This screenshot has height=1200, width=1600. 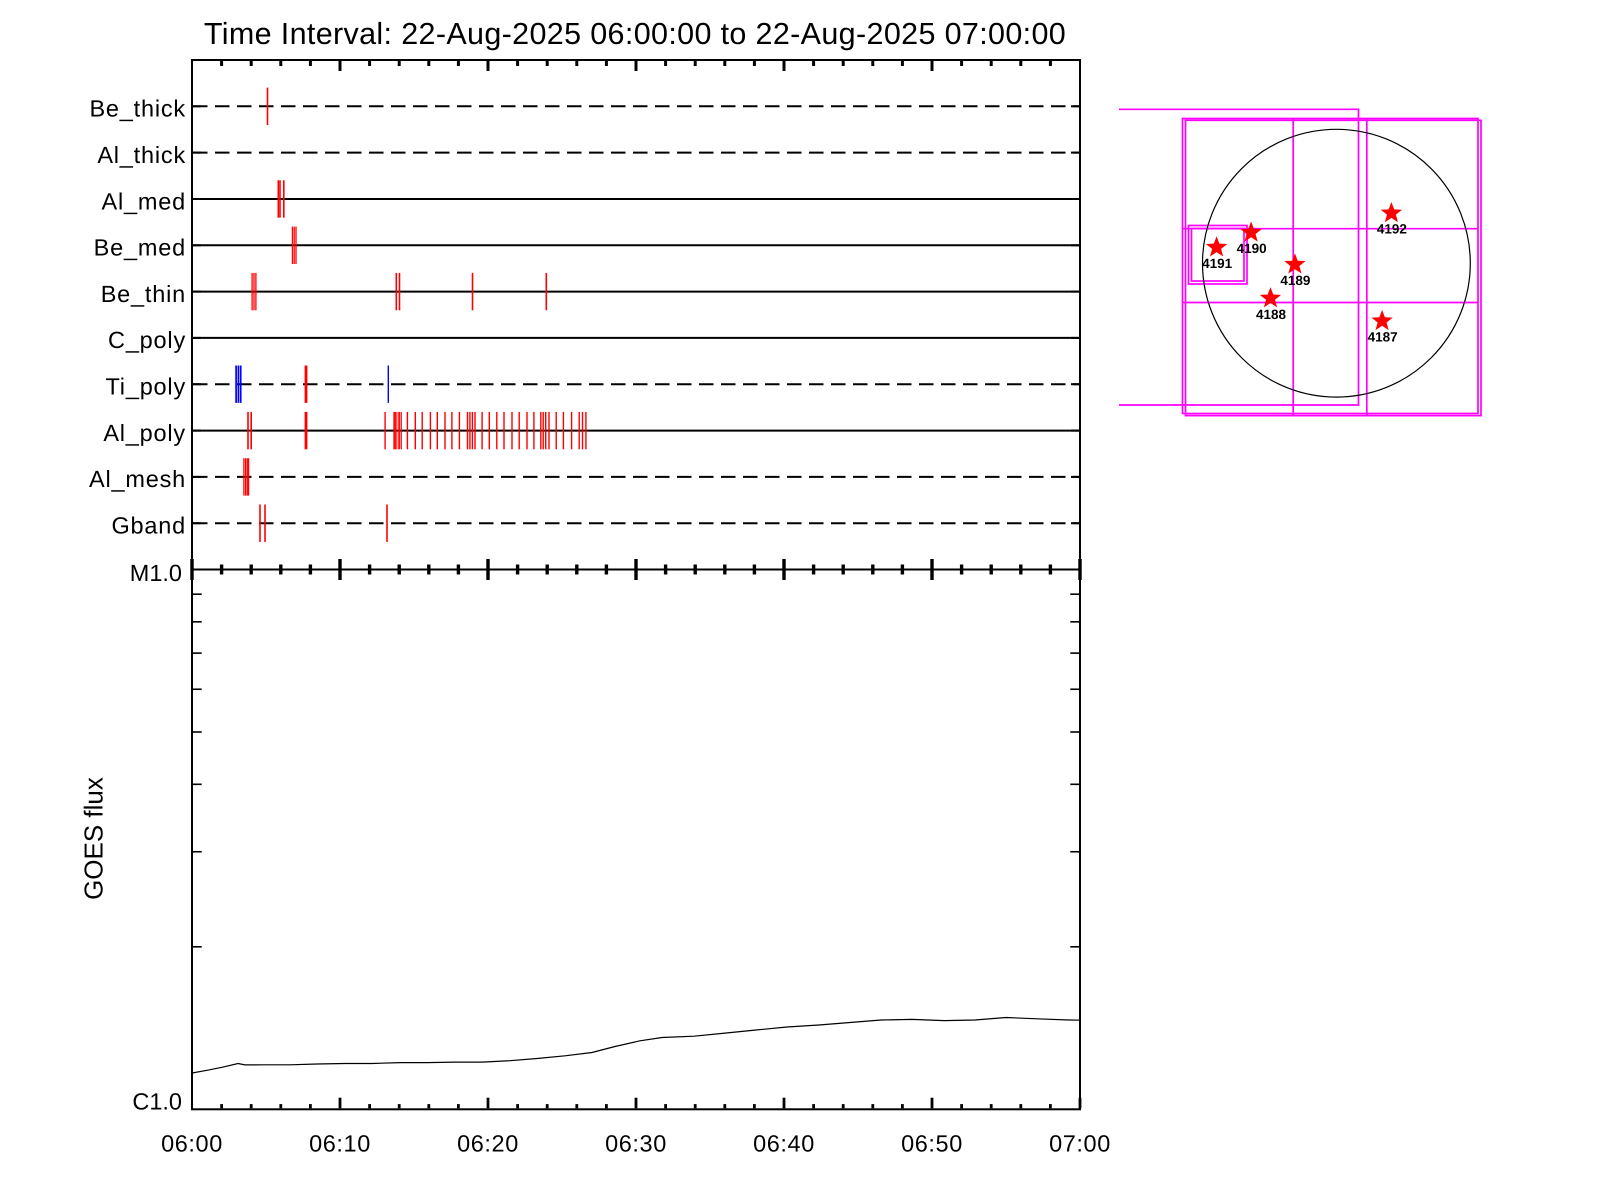 What do you see at coordinates (1080, 1143) in the screenshot?
I see `svg-text: 07:00` at bounding box center [1080, 1143].